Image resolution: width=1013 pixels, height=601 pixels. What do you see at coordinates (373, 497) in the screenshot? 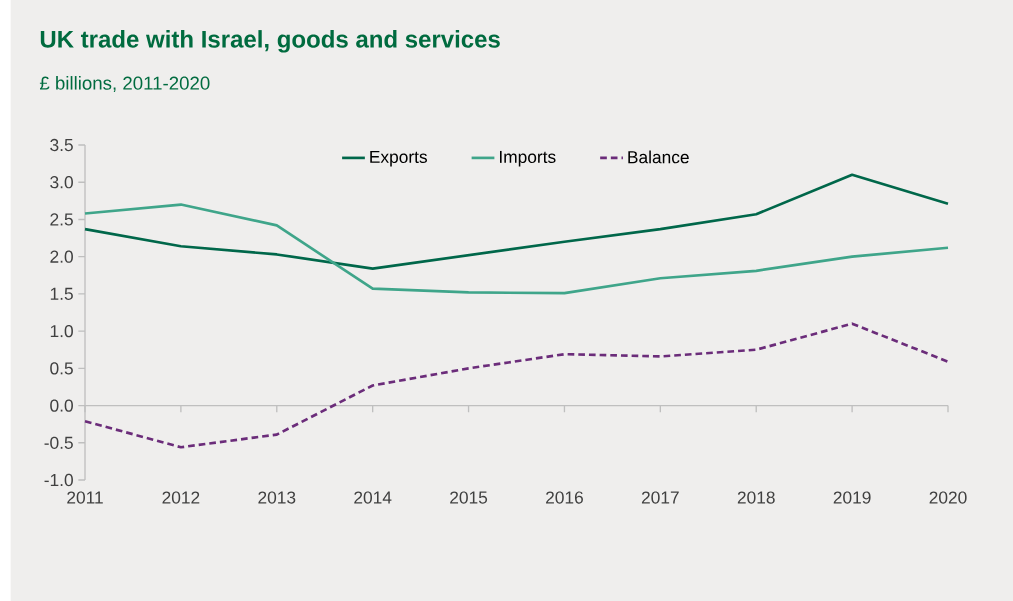
I see `x-tick-label: 2014` at bounding box center [373, 497].